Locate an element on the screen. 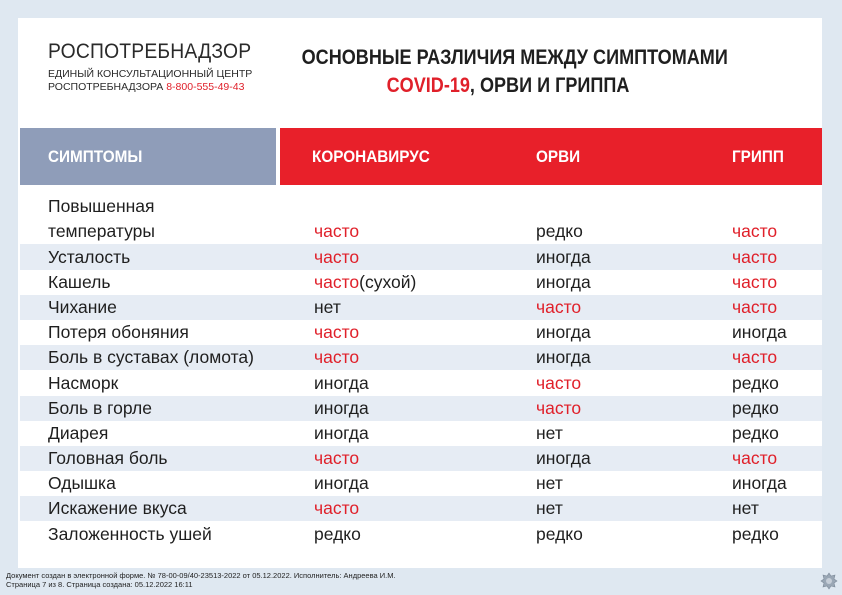 This screenshot has width=842, height=595. symptom-cell: Повышенная is located at coordinates (101, 206).